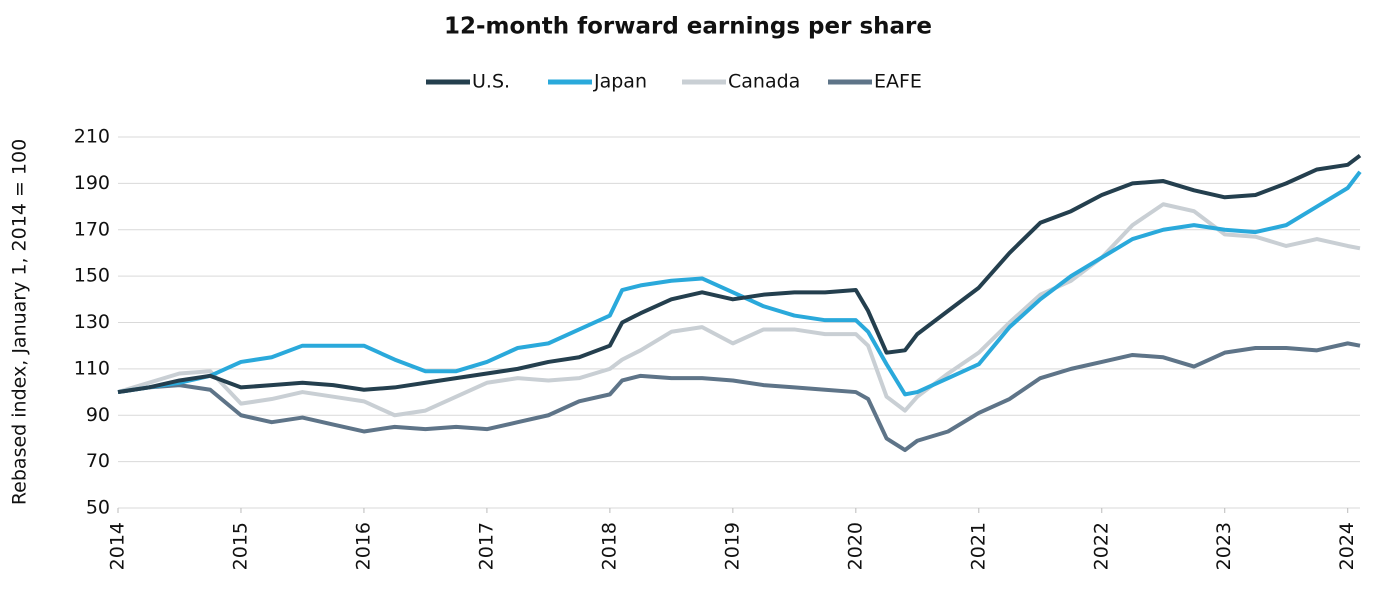  I want to click on y-tick-label: 210, so click(92, 137).